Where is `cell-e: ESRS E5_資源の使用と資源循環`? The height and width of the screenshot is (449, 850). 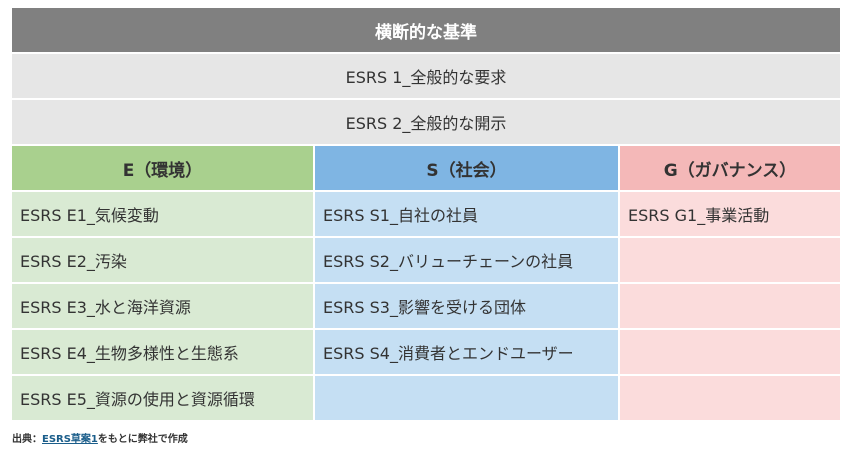 cell-e: ESRS E5_資源の使用と資源循環 is located at coordinates (162, 398).